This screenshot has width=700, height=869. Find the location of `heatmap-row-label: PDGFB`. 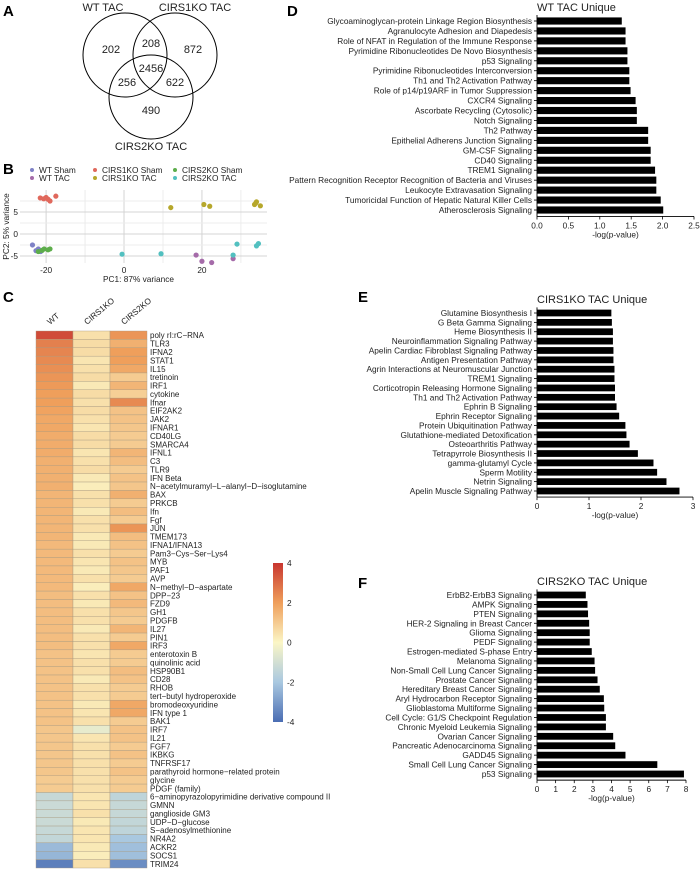

heatmap-row-label: PDGFB is located at coordinates (164, 620).